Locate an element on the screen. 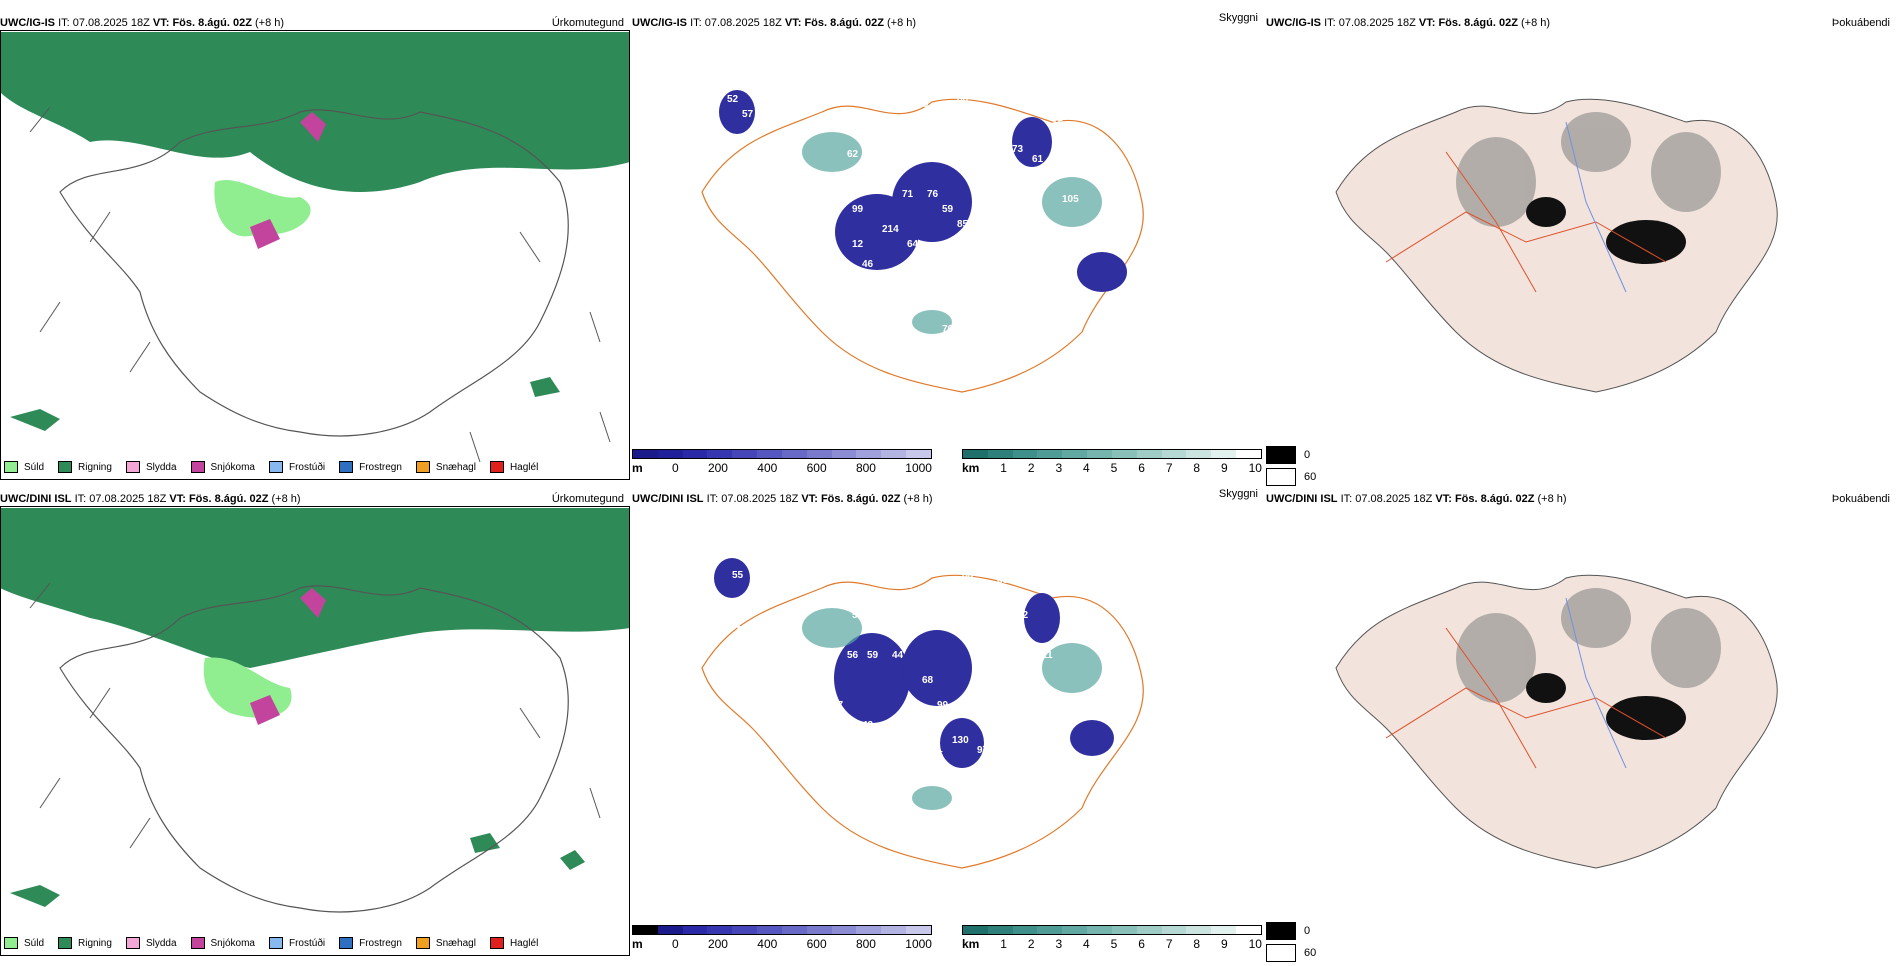 The image size is (1900, 966). ceiling-value-label: 11 is located at coordinates (1047, 655).